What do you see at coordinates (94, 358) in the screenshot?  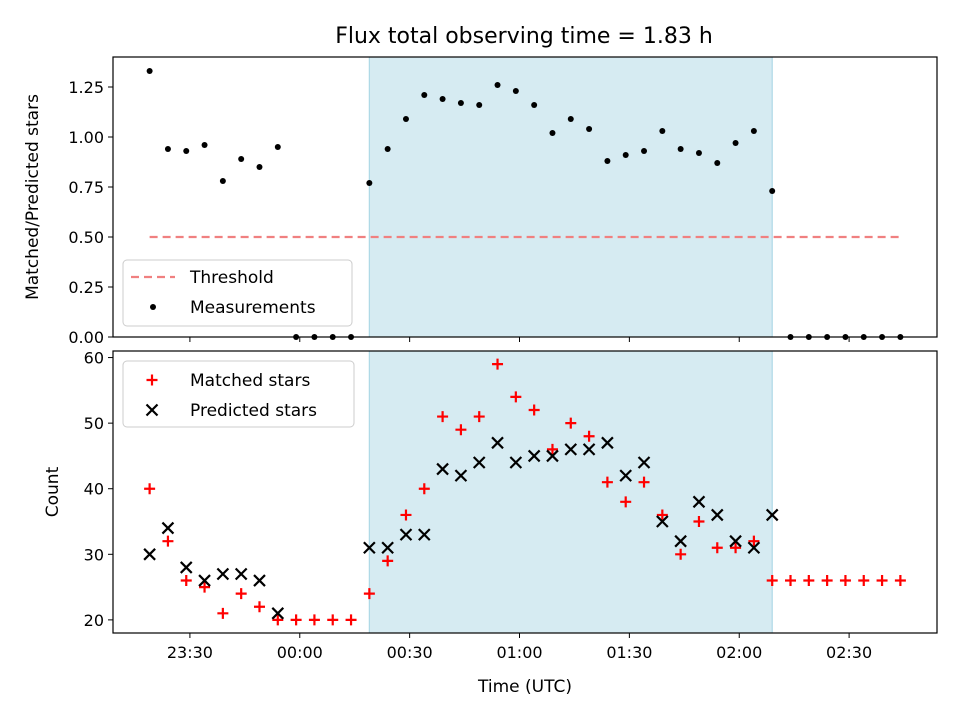 I see `count-y-tick-label: 60` at bounding box center [94, 358].